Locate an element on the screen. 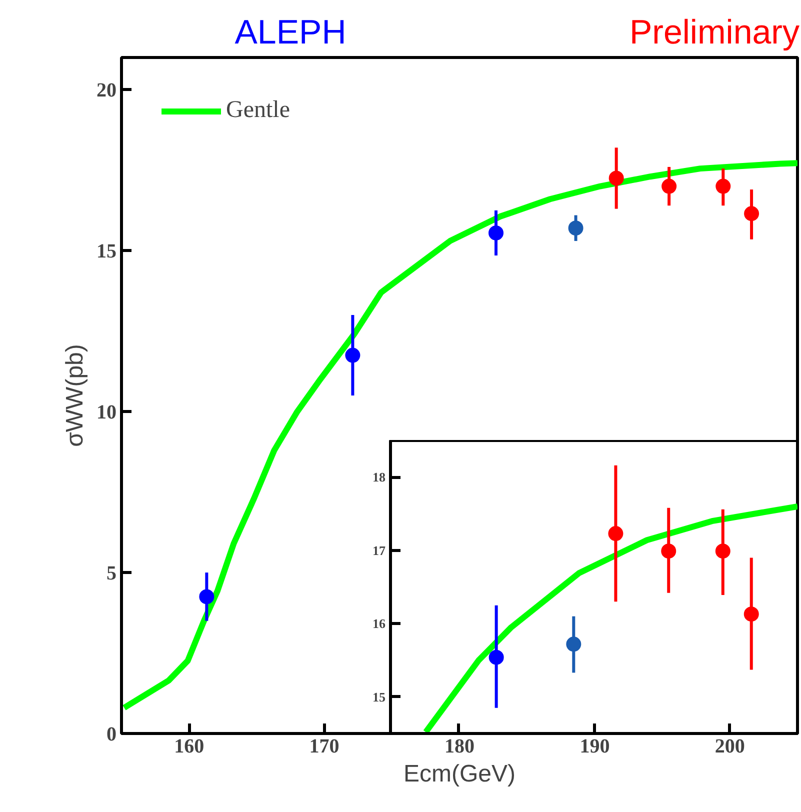  y-axis-title: σWW(pb) is located at coordinates (75, 395).